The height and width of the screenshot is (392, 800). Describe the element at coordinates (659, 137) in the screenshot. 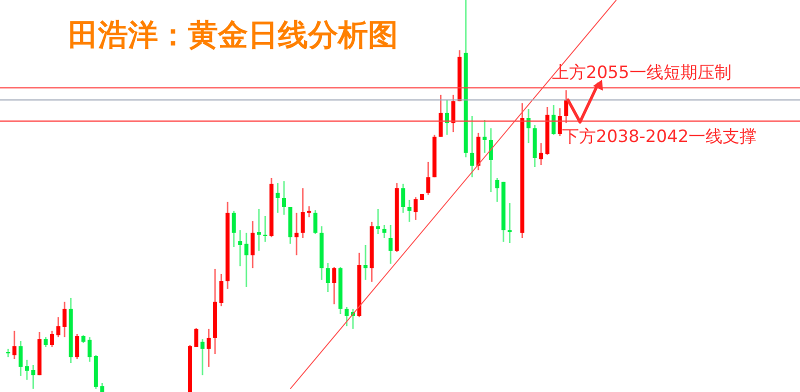

I see `annotation: 下方2038-2042一线支撑` at that location.